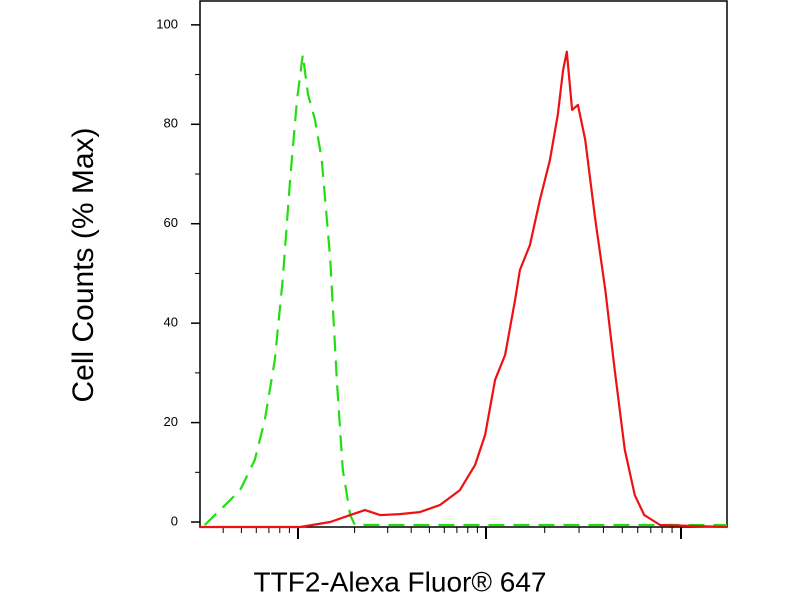  I want to click on y-tick-label: 100, so click(167, 23).